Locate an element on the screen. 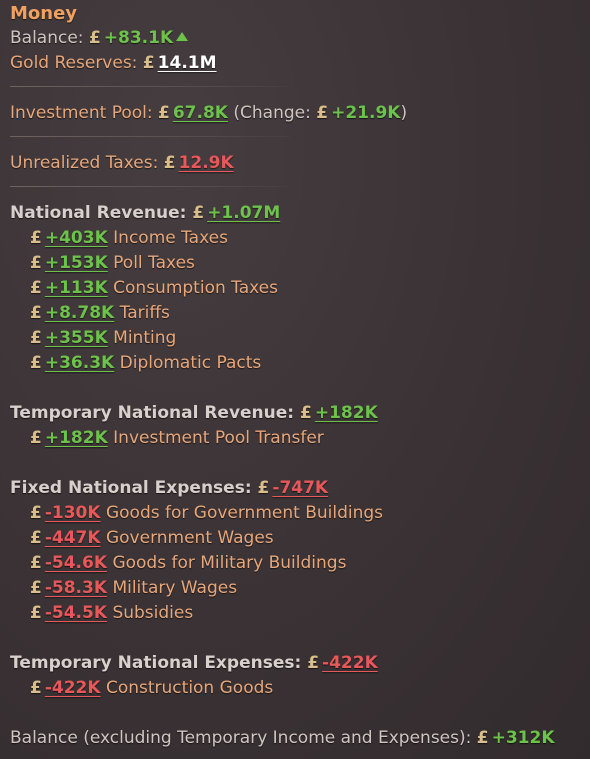 The image size is (590, 759). balance-row: Balance: £ +83.1K is located at coordinates (99, 38).